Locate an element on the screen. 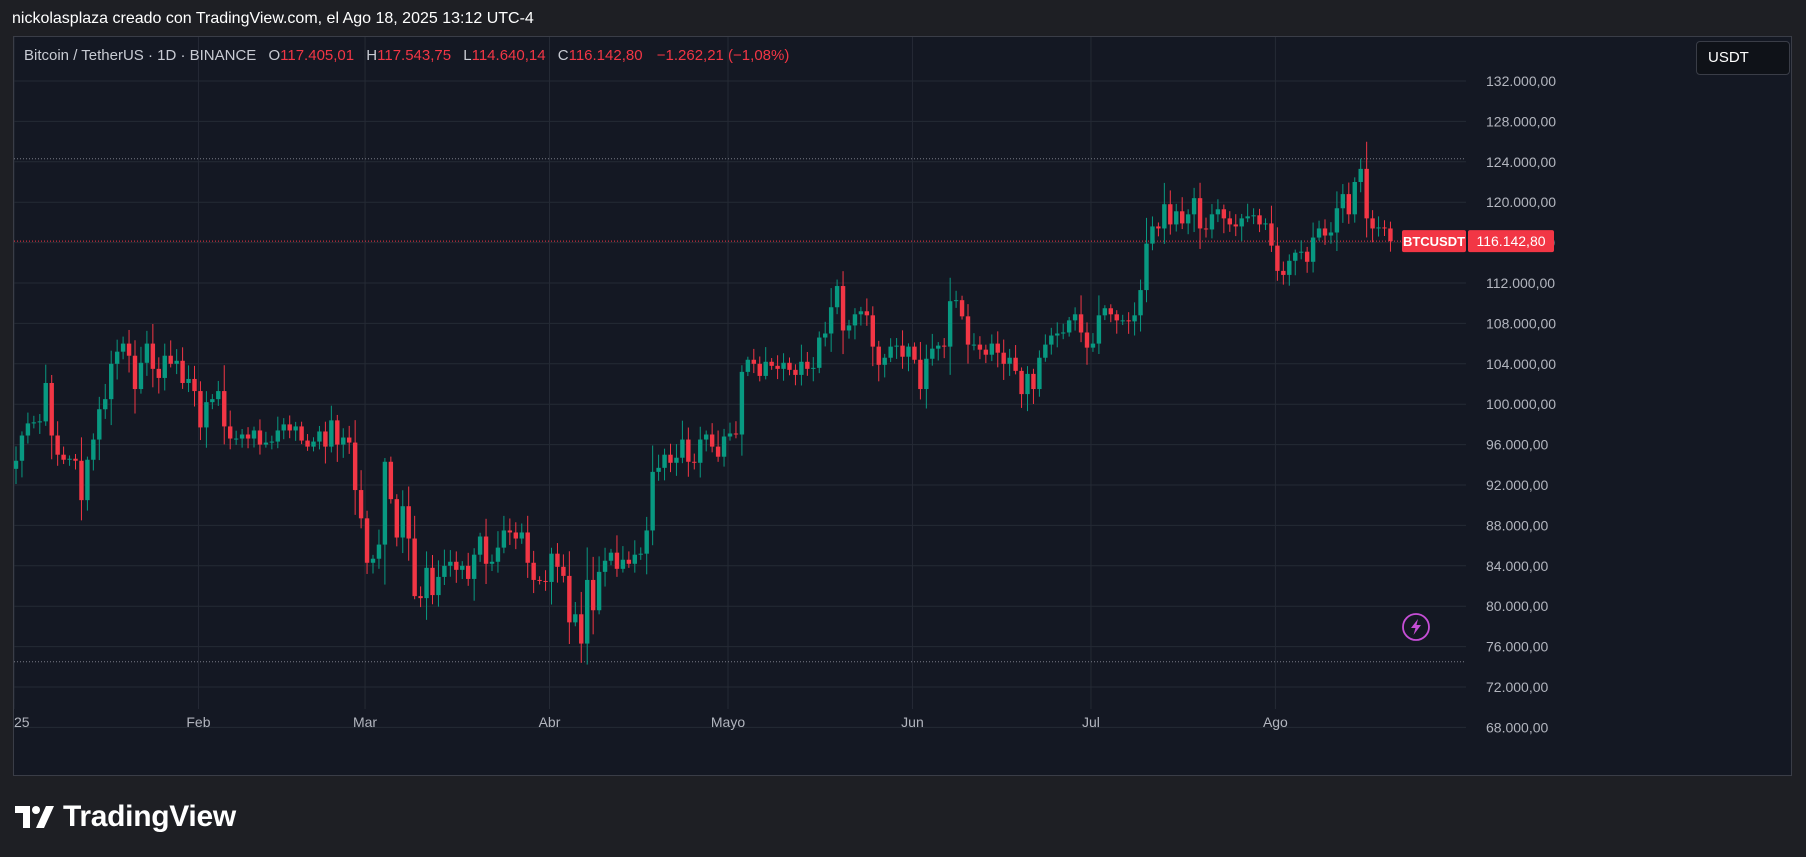 Image resolution: width=1806 pixels, height=857 pixels. tradingview-logo: TradingView is located at coordinates (125, 817).